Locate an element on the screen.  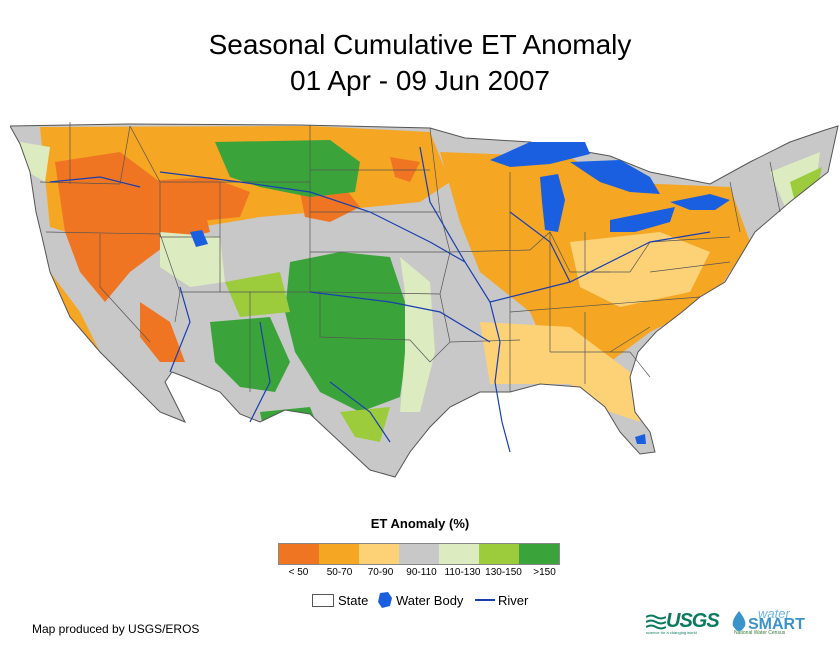
water-body-icon is located at coordinates (385, 600).